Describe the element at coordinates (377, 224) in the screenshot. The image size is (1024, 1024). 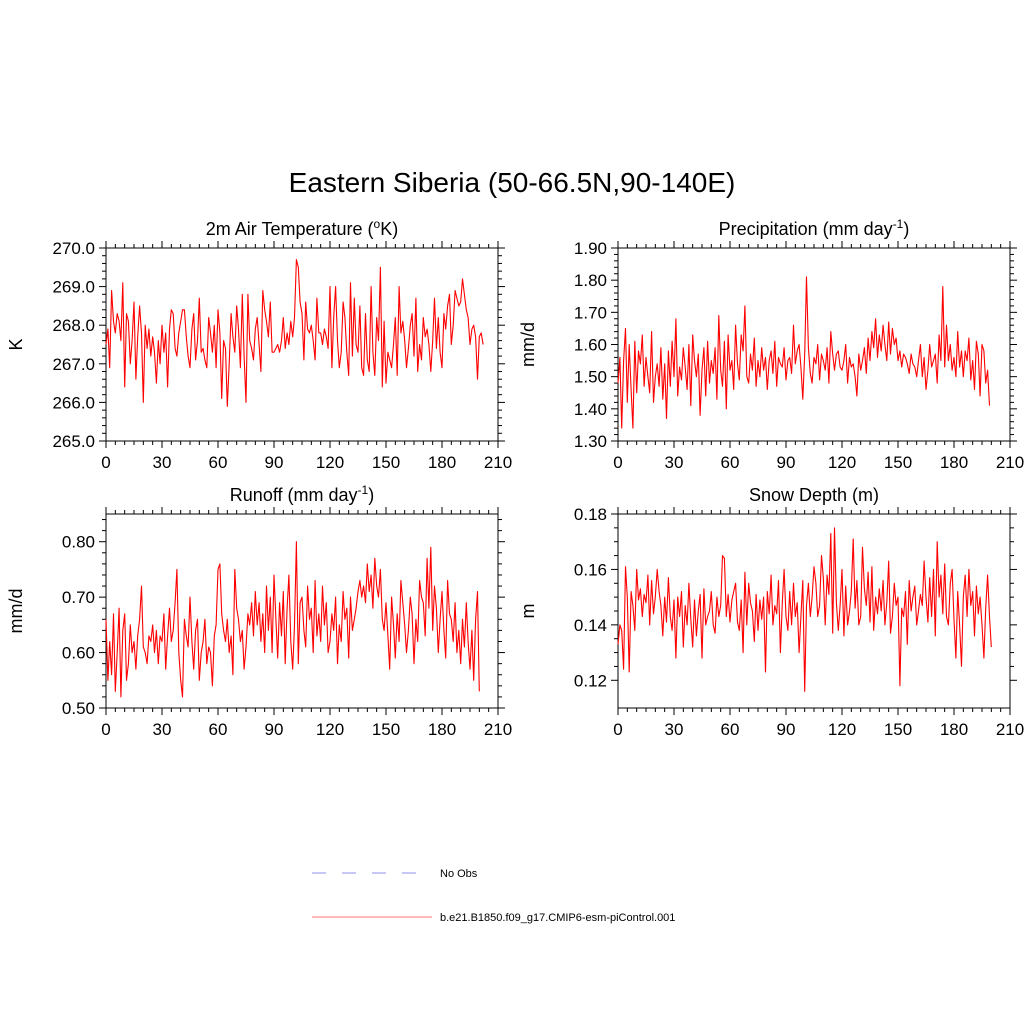
I see `panel-title-superscript: o` at that location.